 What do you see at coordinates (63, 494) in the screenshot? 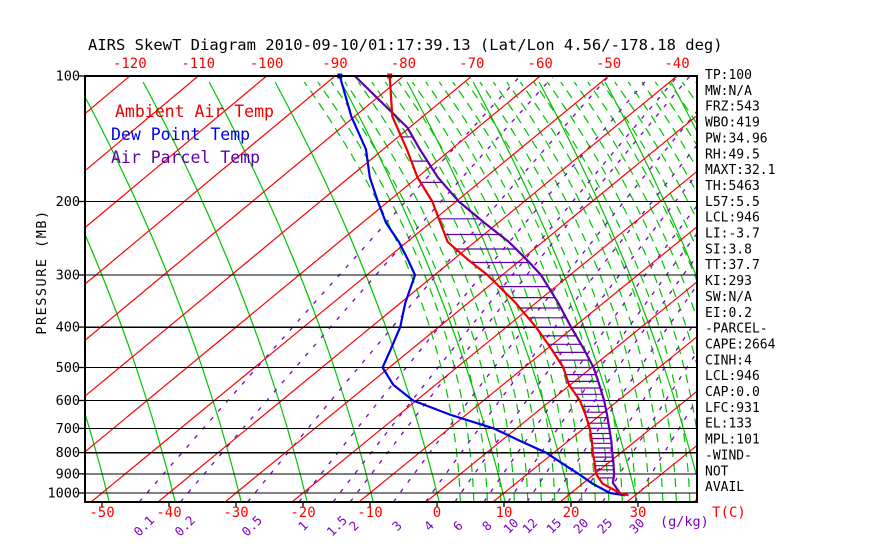
I see `pressure-tick-label: 1000` at bounding box center [63, 494].